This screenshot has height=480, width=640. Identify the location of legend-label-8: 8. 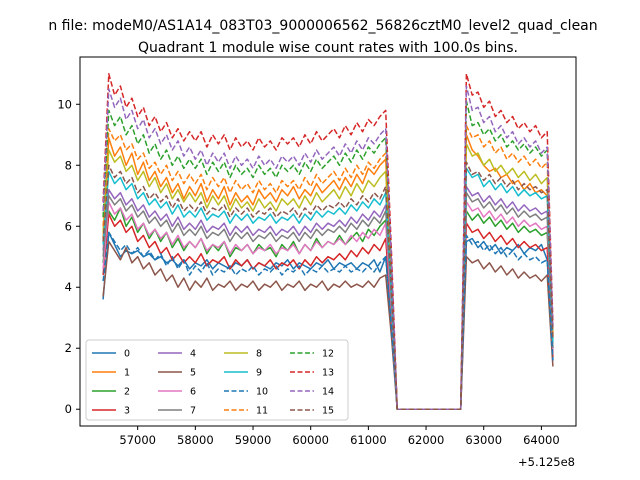
(259, 354).